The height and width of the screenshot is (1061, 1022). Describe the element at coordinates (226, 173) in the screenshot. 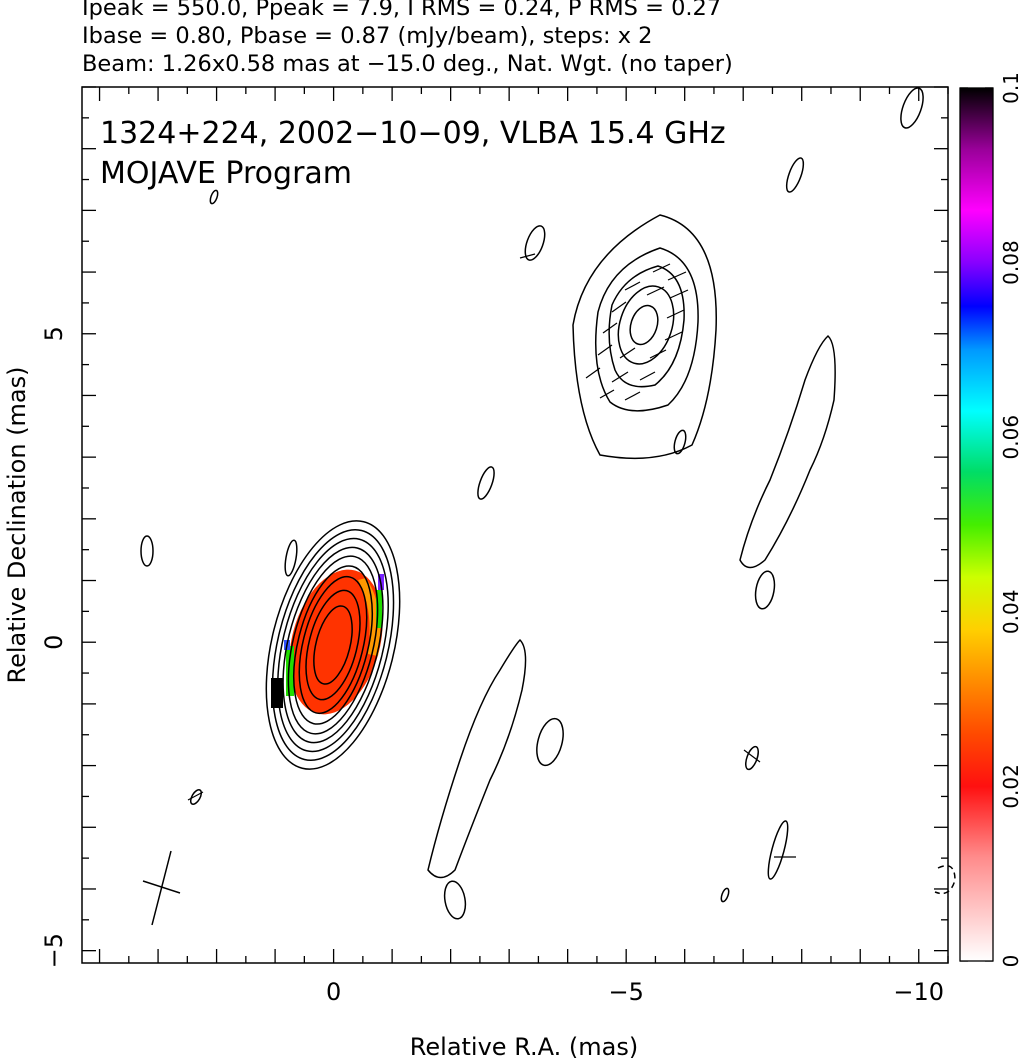

I see `chart-title-line-2: MOJAVE Program` at that location.